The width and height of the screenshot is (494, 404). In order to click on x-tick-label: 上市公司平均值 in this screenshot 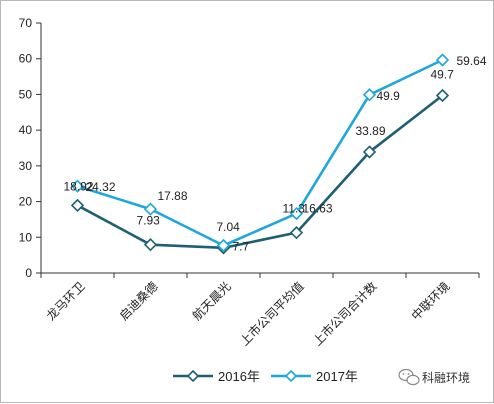, I will do `click(272, 314)`.